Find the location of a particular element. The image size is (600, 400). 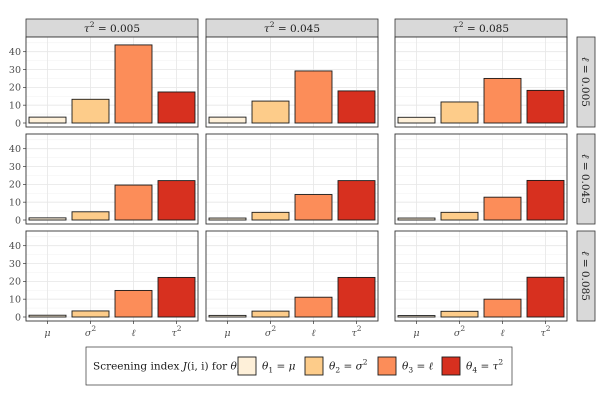

column-strip-3: τ2 = 0.085 is located at coordinates (481, 28).